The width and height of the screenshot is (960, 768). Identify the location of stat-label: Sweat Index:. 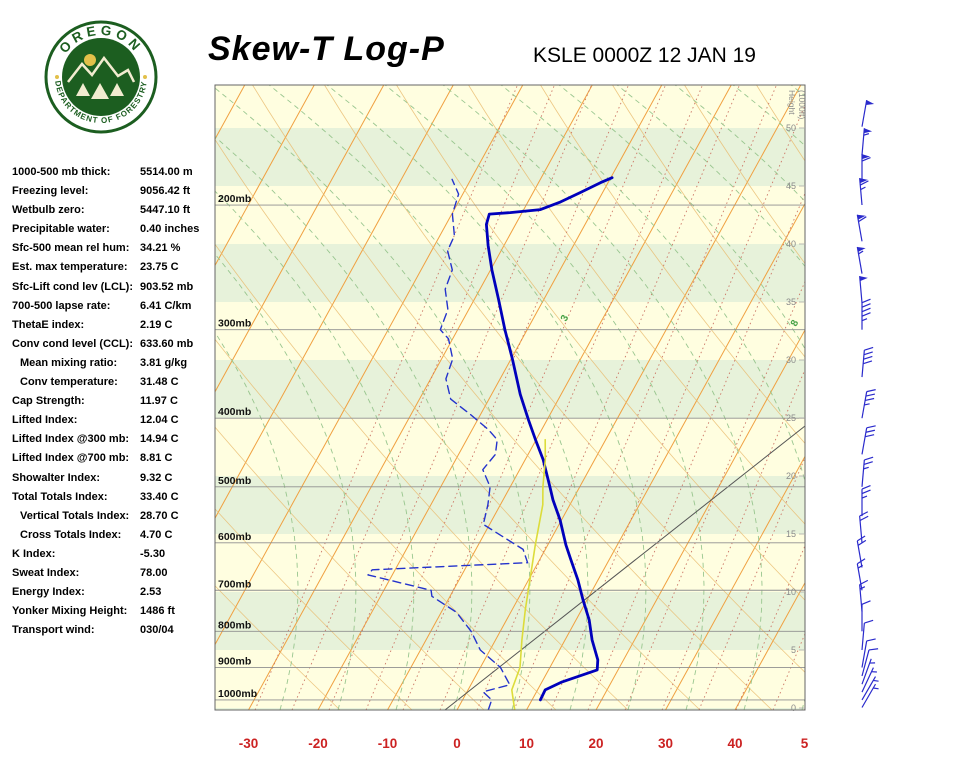
(46, 572).